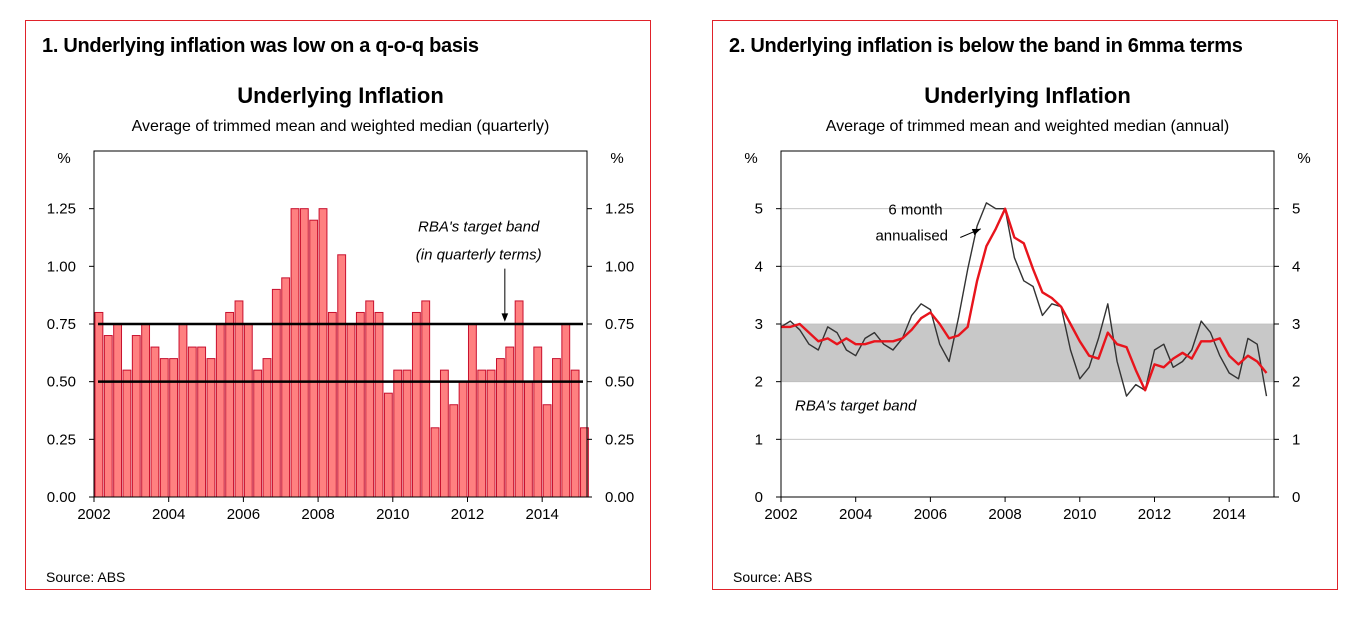 This screenshot has height=622, width=1364. What do you see at coordinates (61, 497) in the screenshot?
I see `y-tick-label-left: 0.00` at bounding box center [61, 497].